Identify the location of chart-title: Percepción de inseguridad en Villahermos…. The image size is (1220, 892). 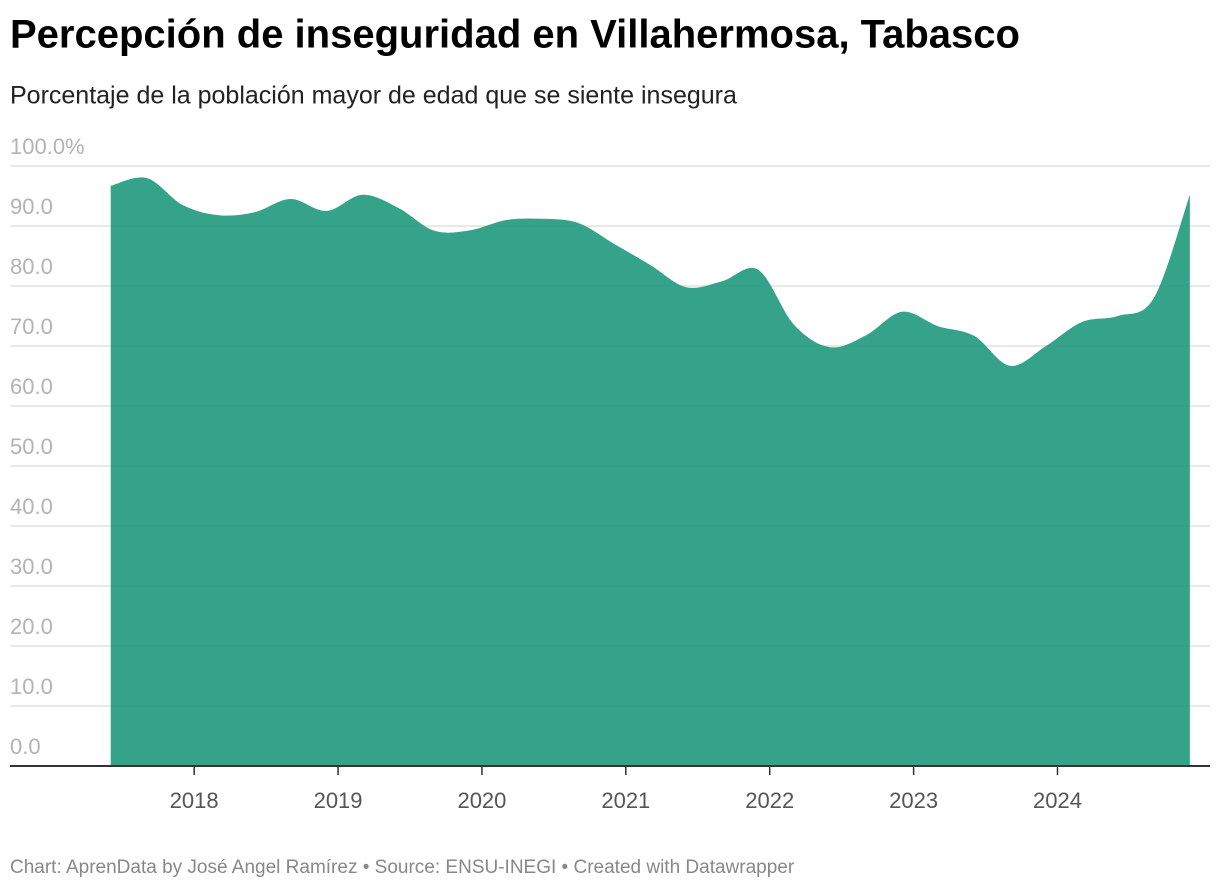
(515, 35).